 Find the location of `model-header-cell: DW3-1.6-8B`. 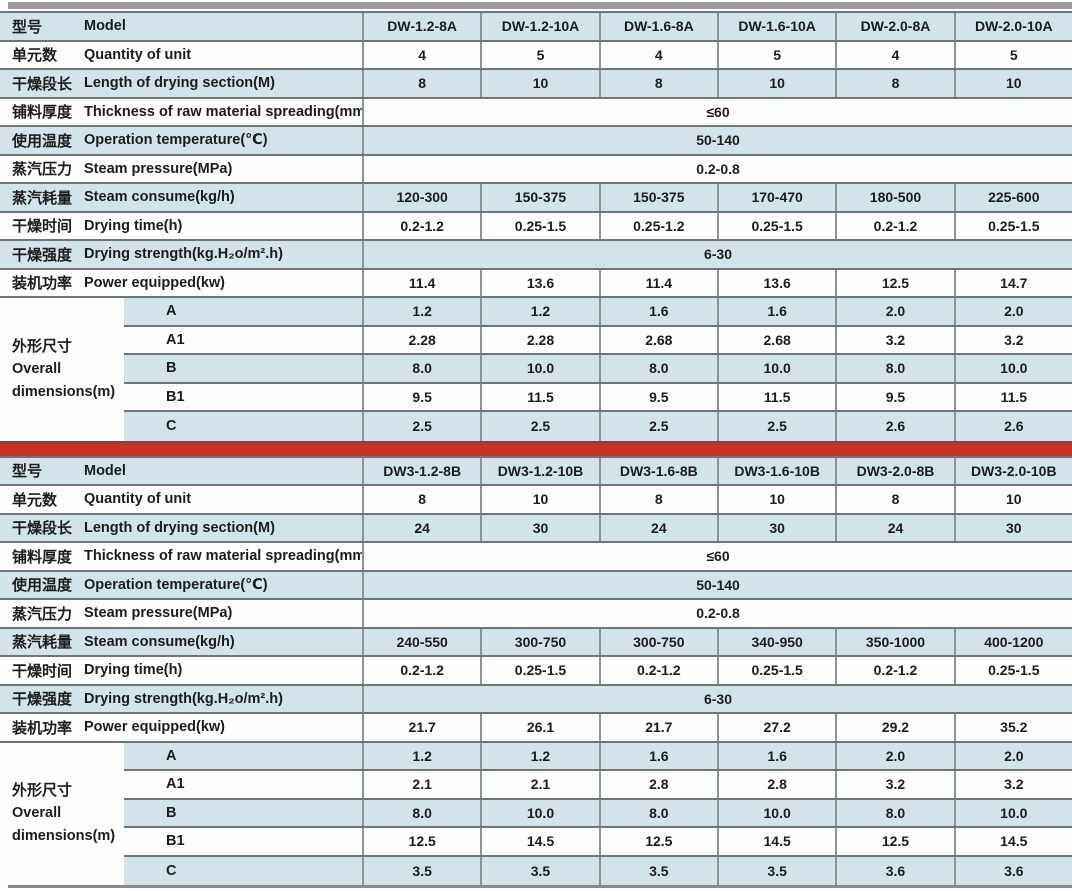

model-header-cell: DW3-1.6-8B is located at coordinates (657, 470).